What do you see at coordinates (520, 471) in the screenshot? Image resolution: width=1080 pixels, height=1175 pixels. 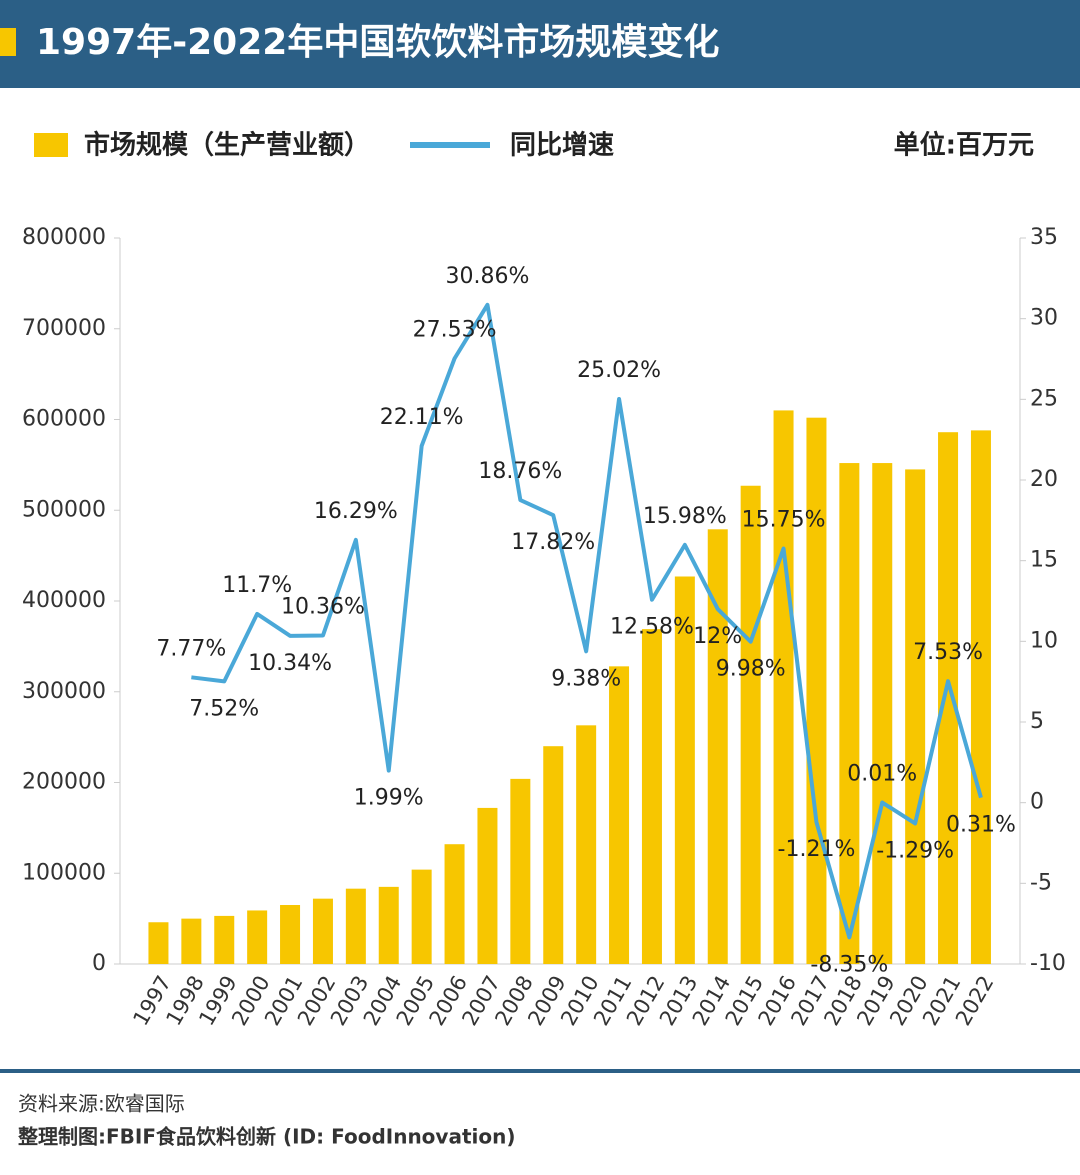 I see `data-label: 18.76%` at bounding box center [520, 471].